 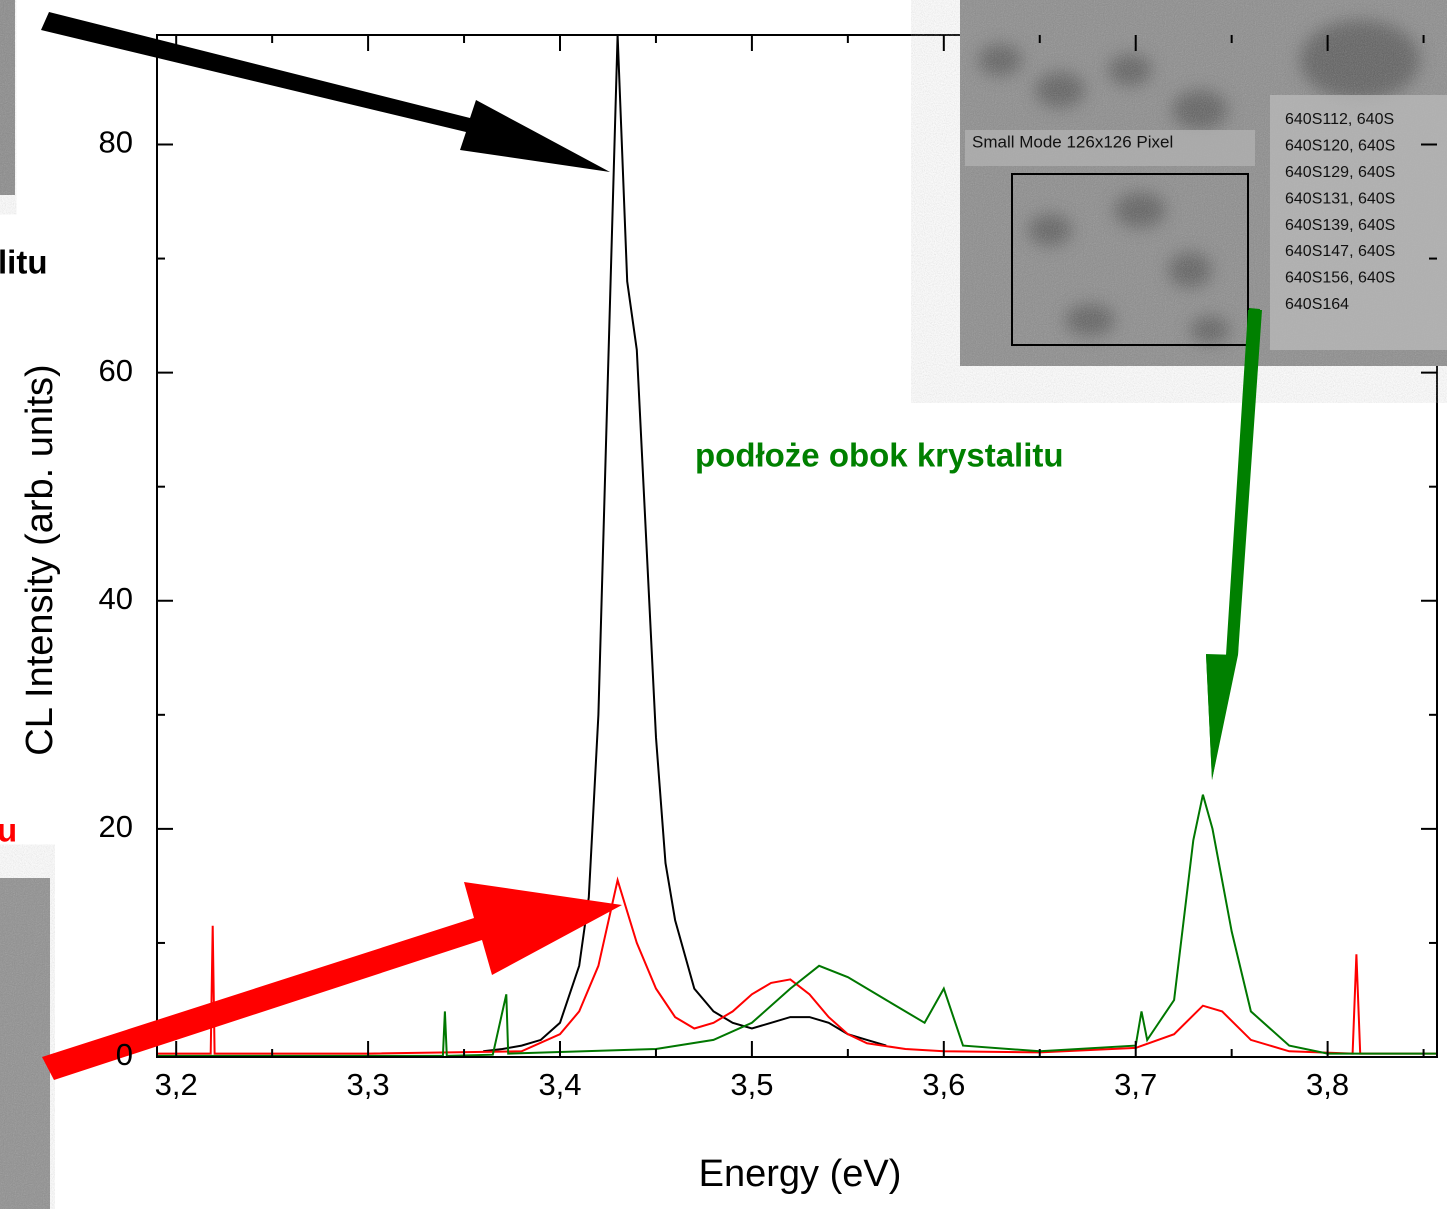 I want to click on inset-file-label: 640S131, 640S, so click(x=1340, y=198).